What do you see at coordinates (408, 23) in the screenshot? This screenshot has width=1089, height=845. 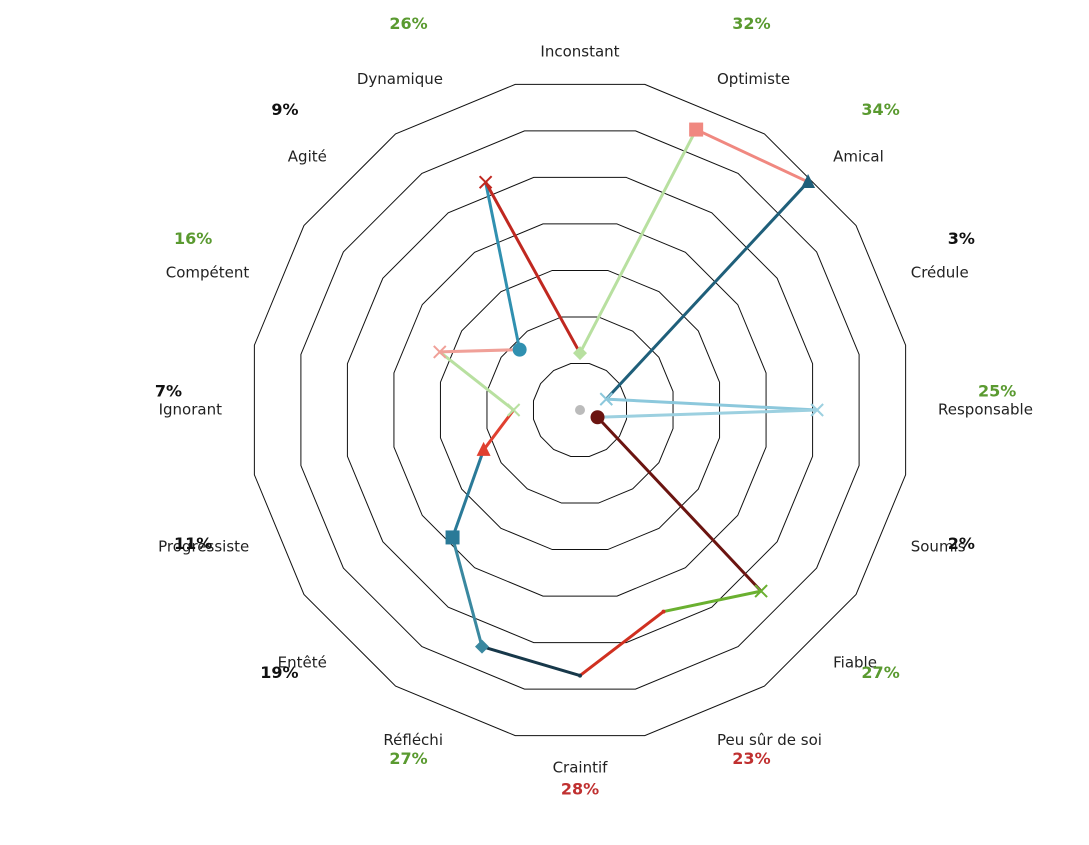 I see `value-label: 26%` at bounding box center [408, 23].